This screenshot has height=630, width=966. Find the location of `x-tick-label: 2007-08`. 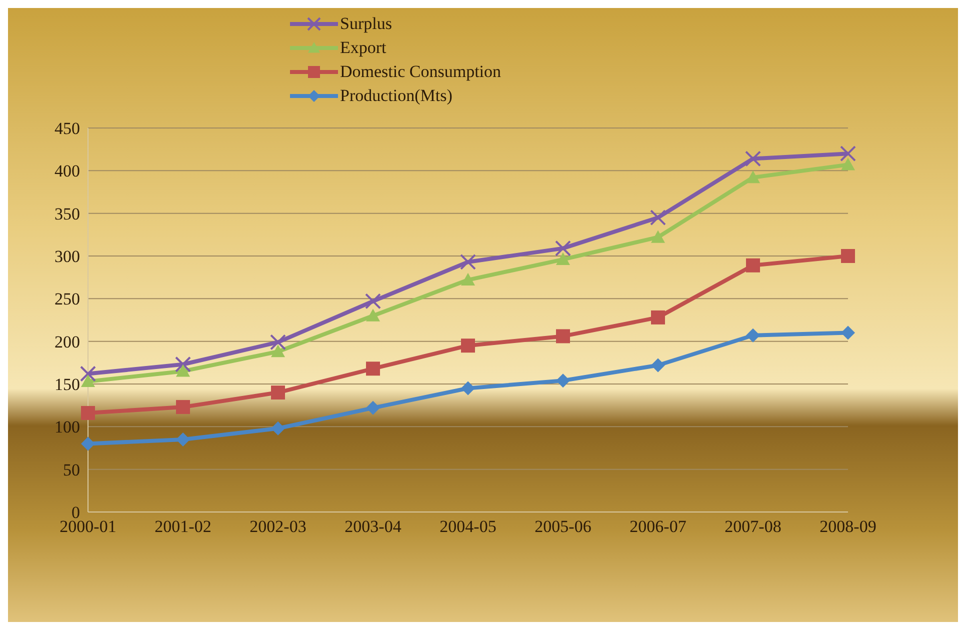

x-tick-label: 2007-08 is located at coordinates (753, 526).